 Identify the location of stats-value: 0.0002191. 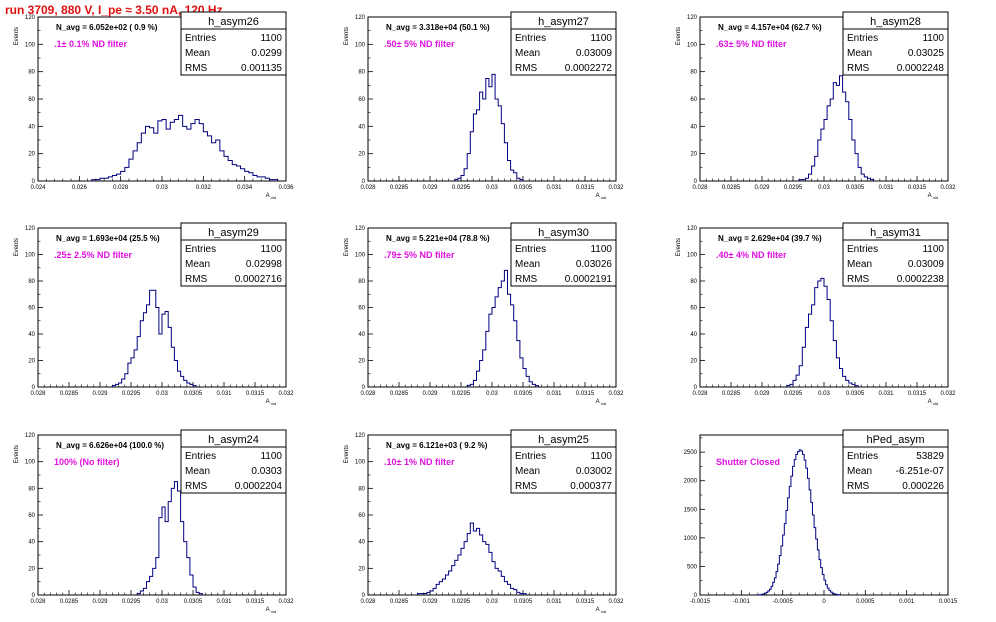
(589, 279).